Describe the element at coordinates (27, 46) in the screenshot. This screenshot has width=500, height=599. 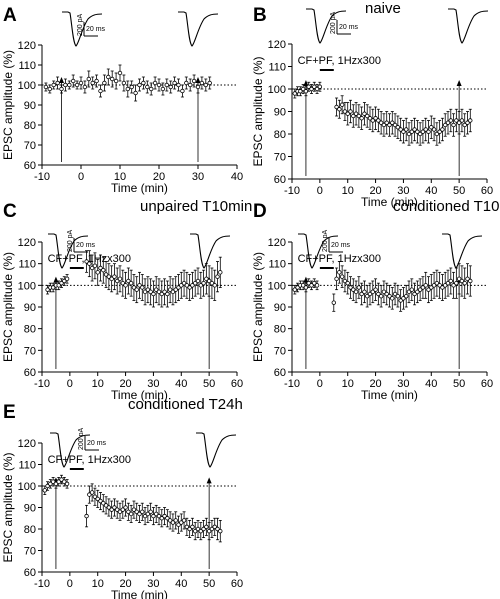
I see `y-tick-label: 120` at that location.